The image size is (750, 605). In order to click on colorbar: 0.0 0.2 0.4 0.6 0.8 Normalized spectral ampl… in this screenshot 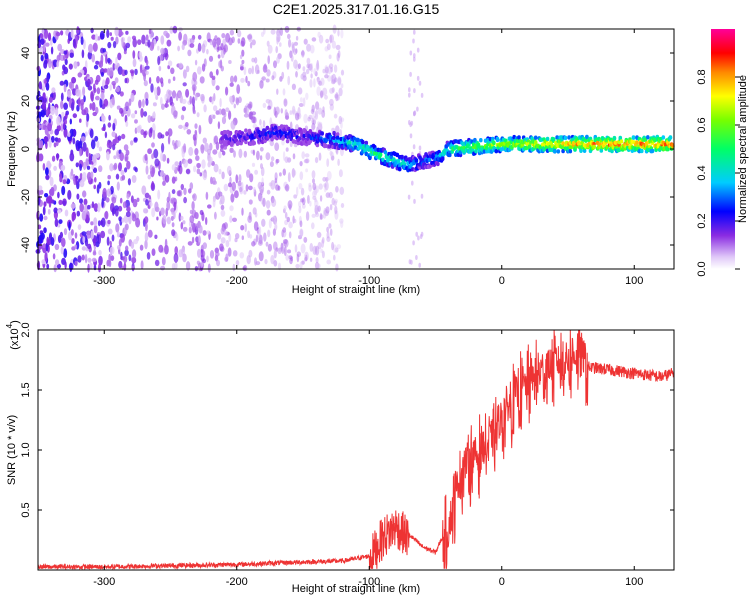, I will do `click(722, 153)`.